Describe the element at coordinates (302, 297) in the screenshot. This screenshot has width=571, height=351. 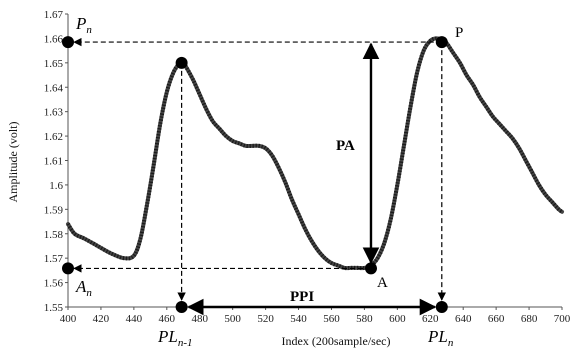
I see `ppi-label: PPI` at that location.